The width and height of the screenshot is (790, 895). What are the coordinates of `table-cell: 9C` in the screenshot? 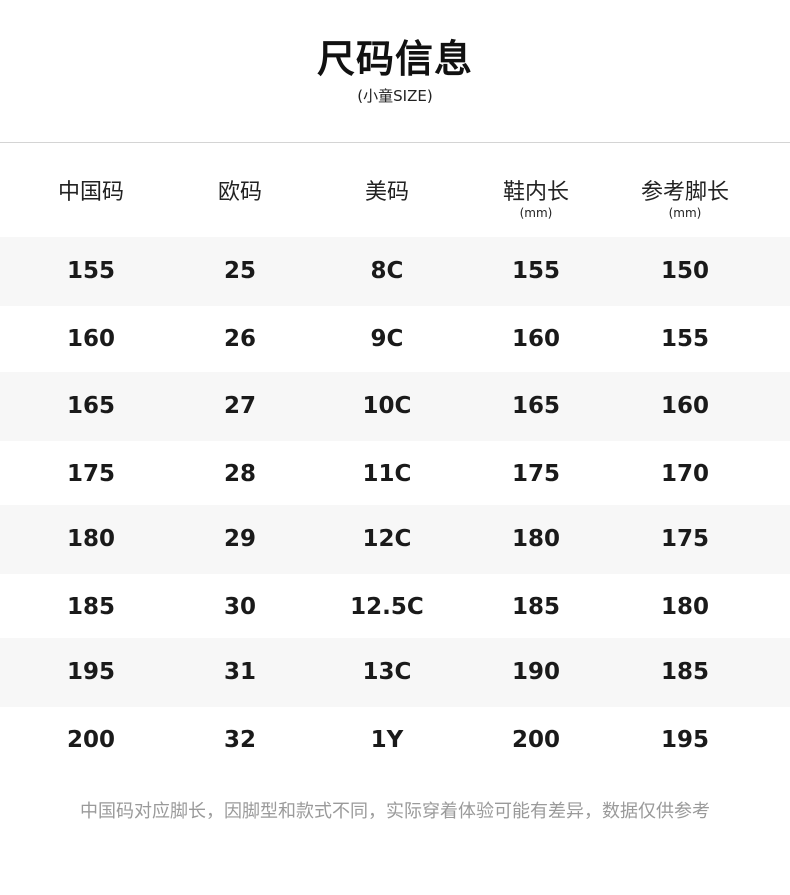 It's located at (387, 339).